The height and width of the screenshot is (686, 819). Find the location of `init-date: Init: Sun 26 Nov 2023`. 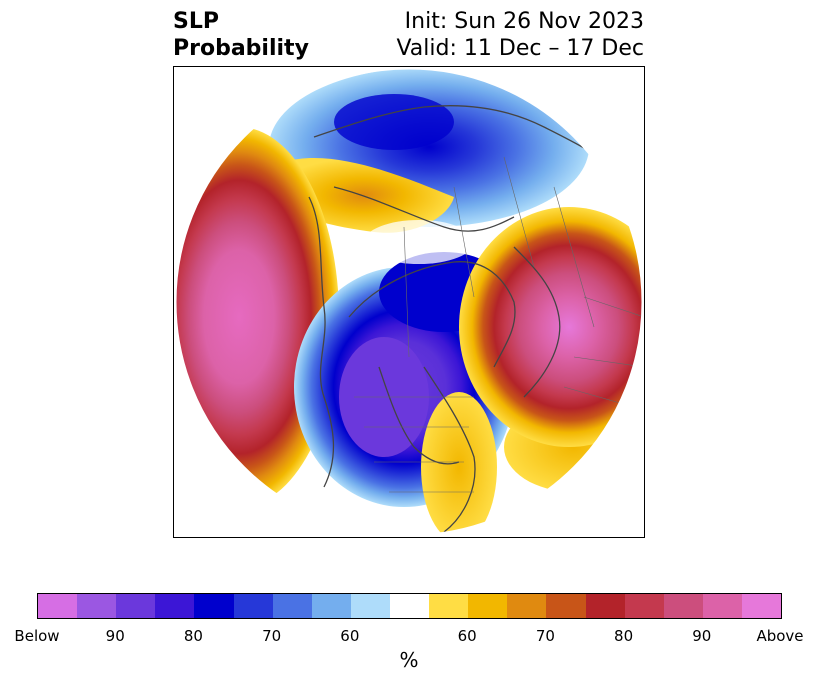

init-date: Init: Sun 26 Nov 2023 is located at coordinates (524, 21).